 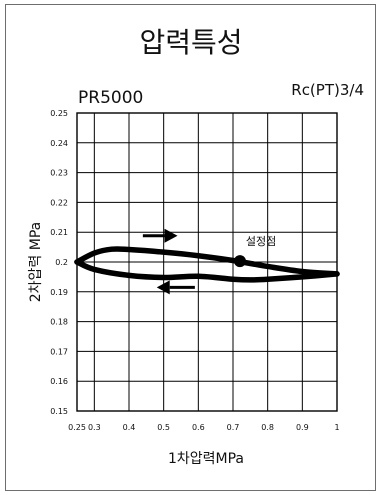 What do you see at coordinates (302, 427) in the screenshot?
I see `x-tick-label: 0.9` at bounding box center [302, 427].